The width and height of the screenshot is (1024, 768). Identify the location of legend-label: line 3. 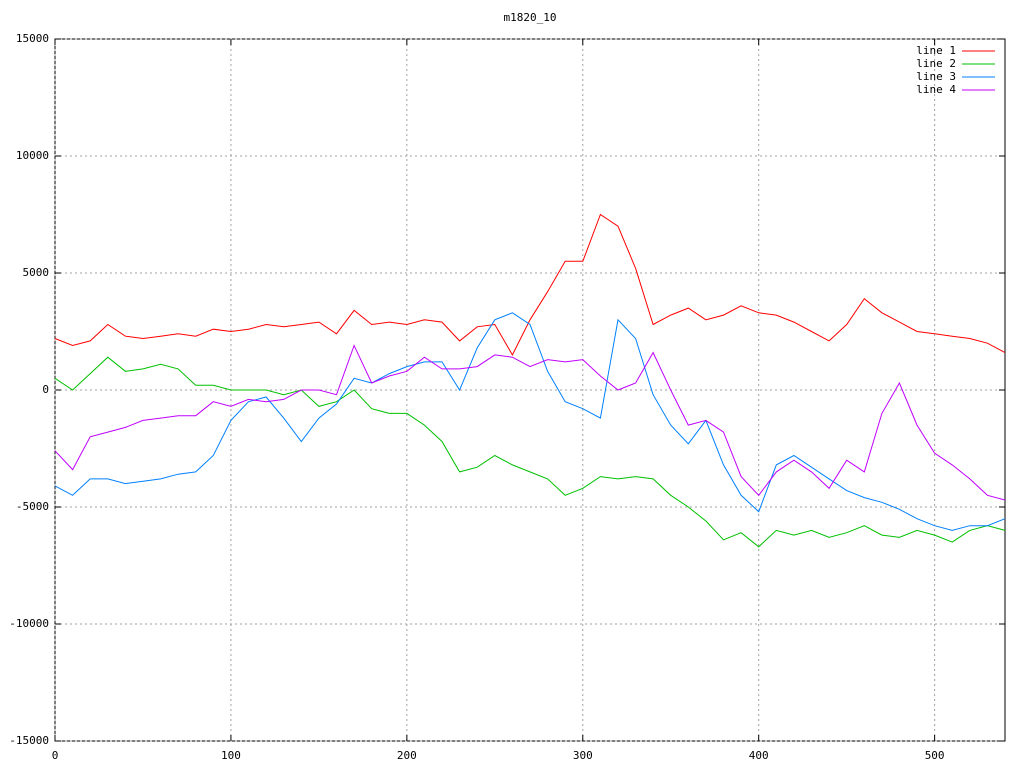
(936, 76).